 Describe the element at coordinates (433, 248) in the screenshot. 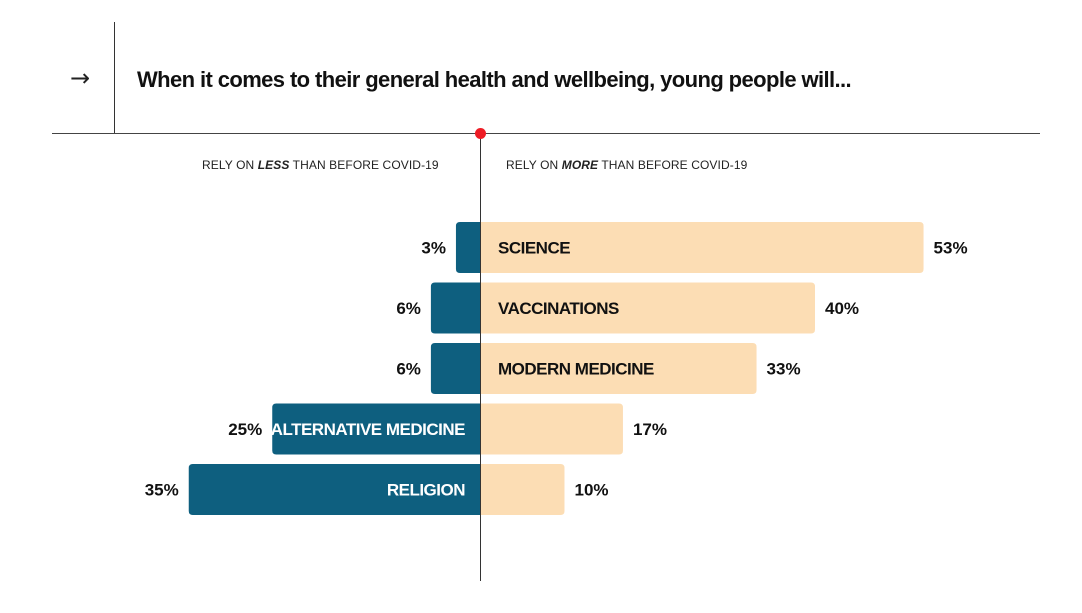

I see `value-label-less: 3%` at that location.